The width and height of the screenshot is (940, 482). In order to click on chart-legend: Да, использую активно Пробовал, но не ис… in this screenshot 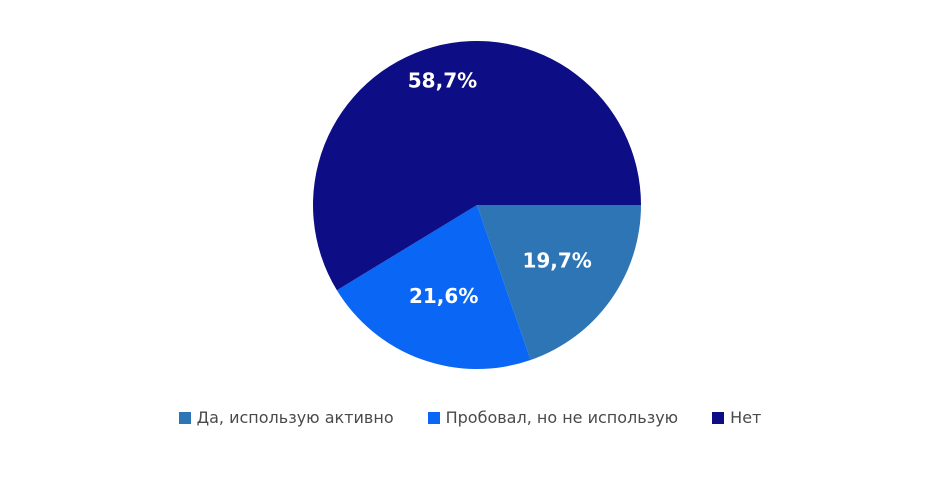, I will do `click(470, 417)`.